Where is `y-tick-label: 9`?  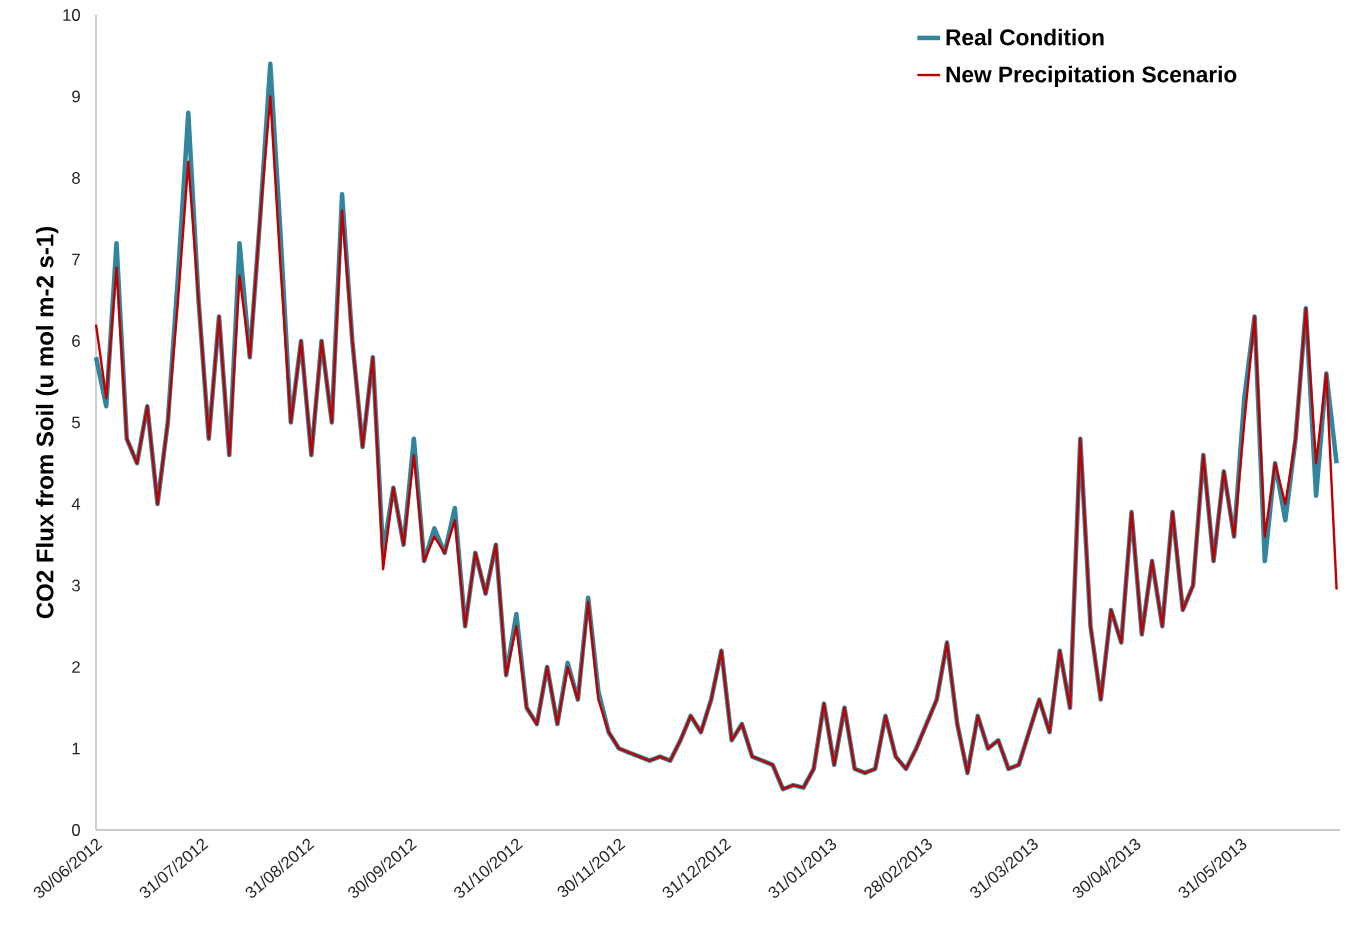
y-tick-label: 9 is located at coordinates (76, 96).